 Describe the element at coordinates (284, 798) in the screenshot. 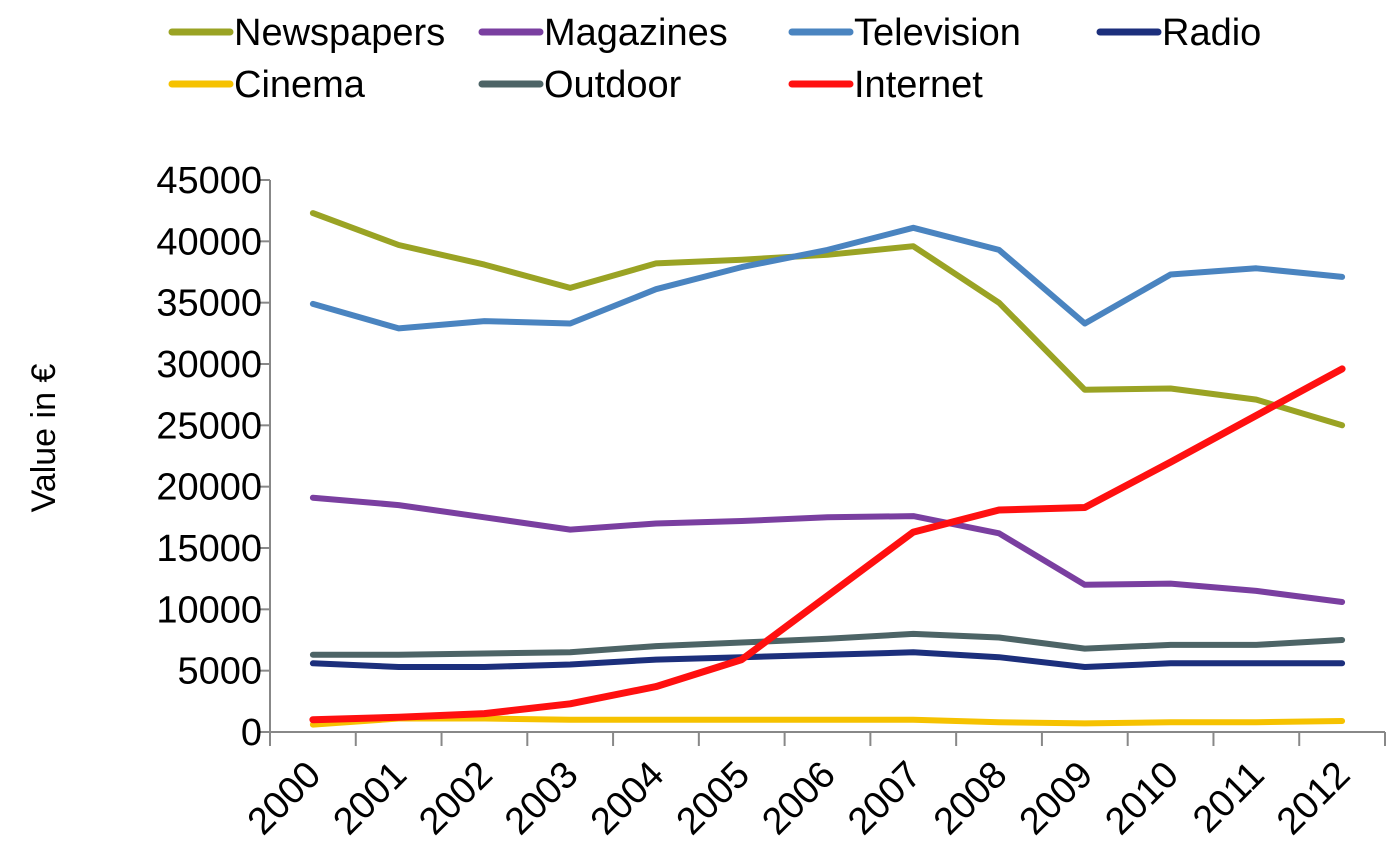

I see `x-tick-label: 2000` at that location.